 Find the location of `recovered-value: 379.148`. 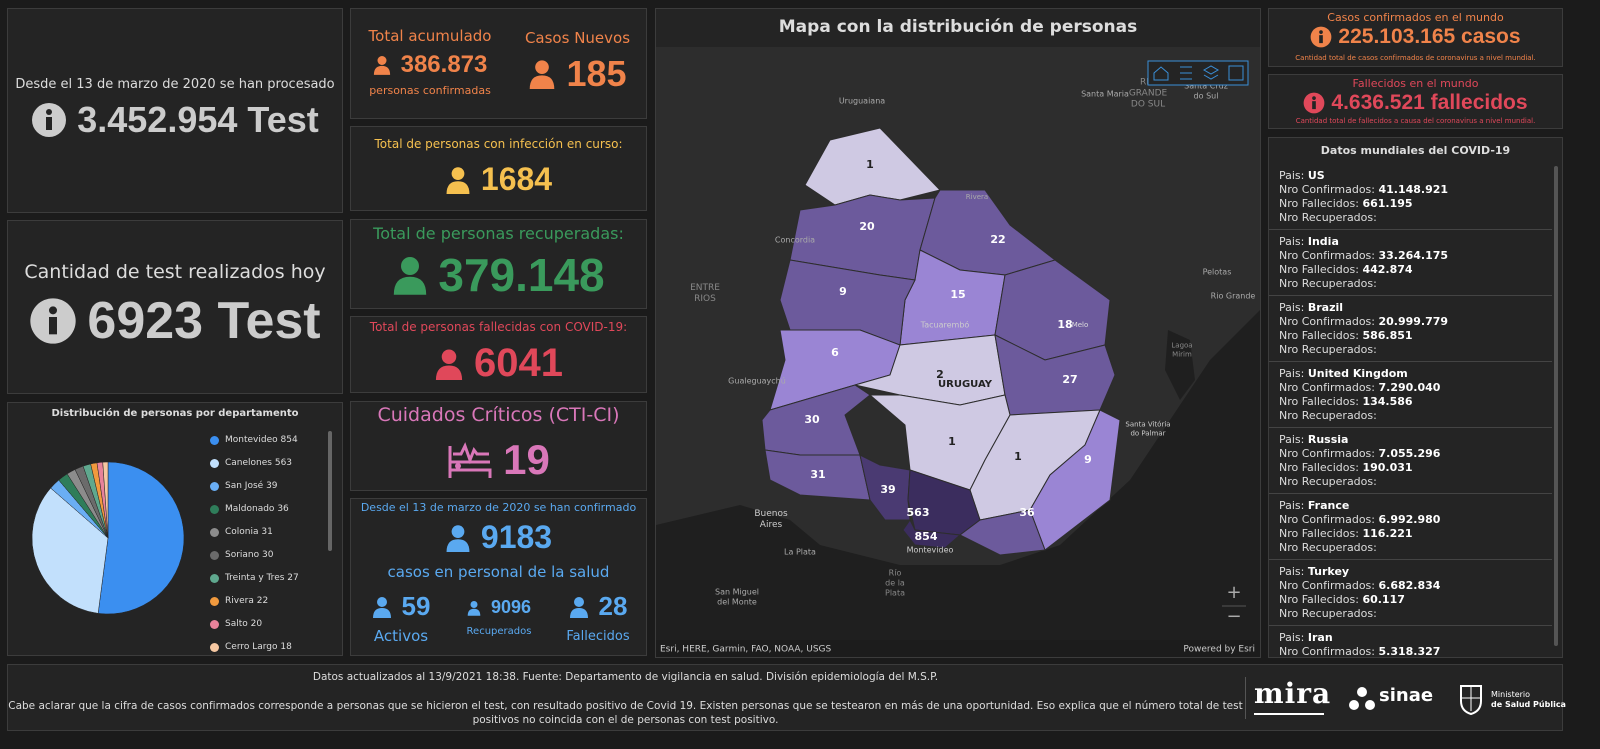

recovered-value: 379.148 is located at coordinates (521, 275).